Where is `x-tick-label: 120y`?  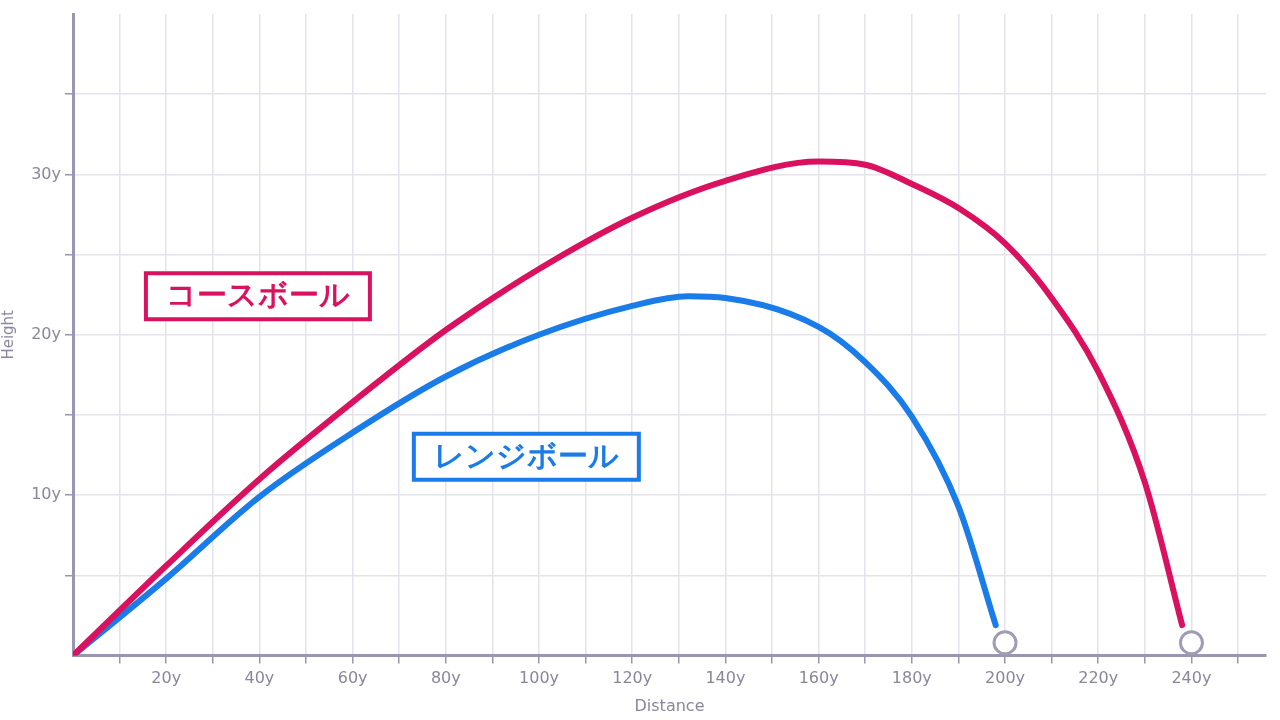
x-tick-label: 120y is located at coordinates (632, 678).